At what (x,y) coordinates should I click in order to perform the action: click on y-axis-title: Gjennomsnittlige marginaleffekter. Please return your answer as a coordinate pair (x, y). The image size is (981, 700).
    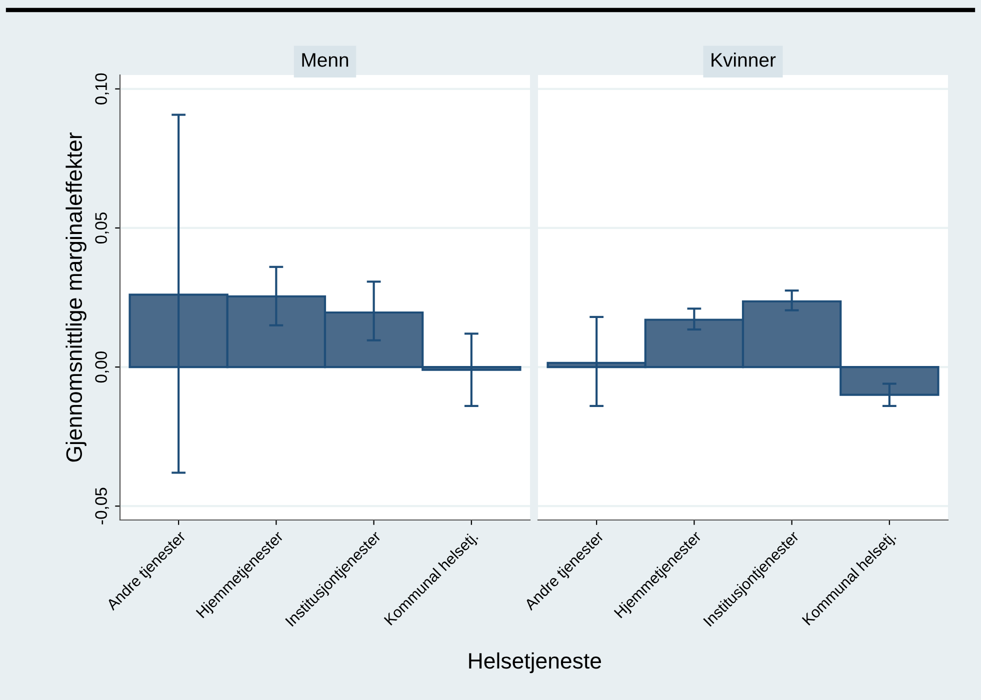
    Looking at the image, I should click on (76, 297).